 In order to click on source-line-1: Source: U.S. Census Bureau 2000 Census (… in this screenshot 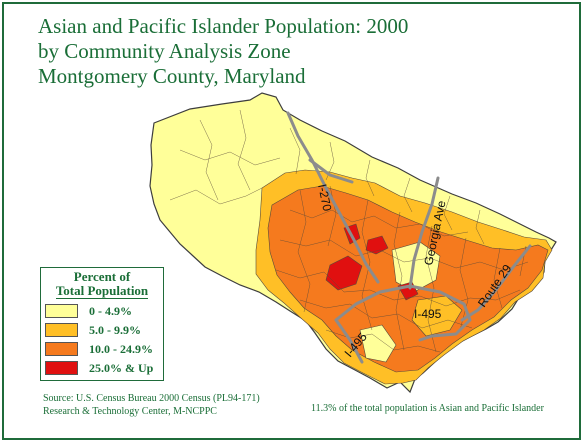, I will do `click(151, 398)`.